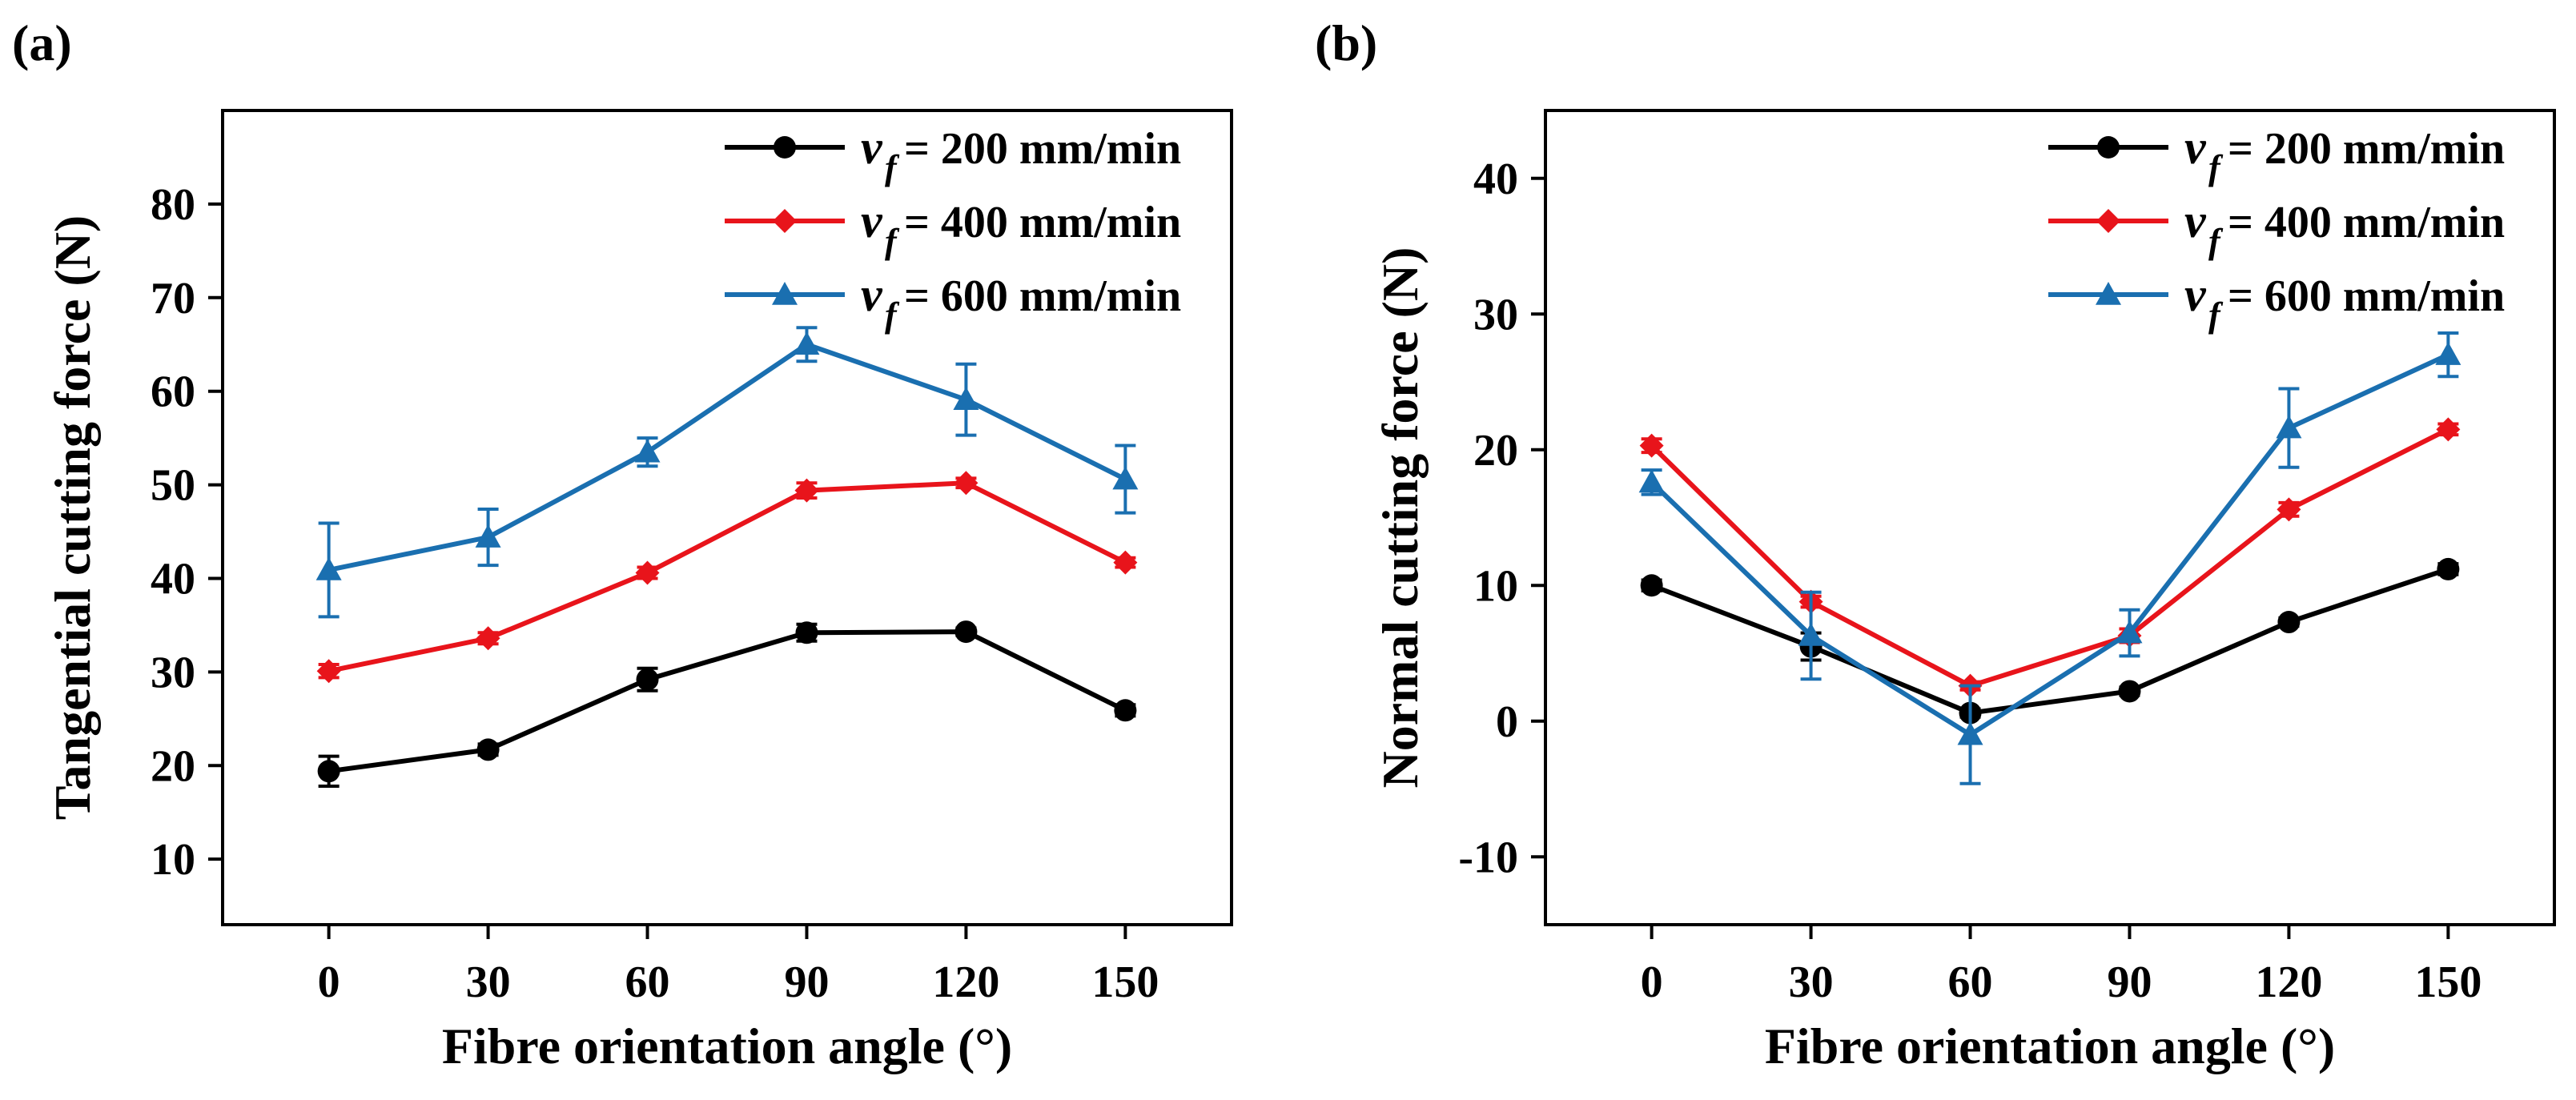 The height and width of the screenshot is (1100, 2576). Describe the element at coordinates (72, 518) in the screenshot. I see `y-axis-label: Tangential cutting force (N)` at that location.